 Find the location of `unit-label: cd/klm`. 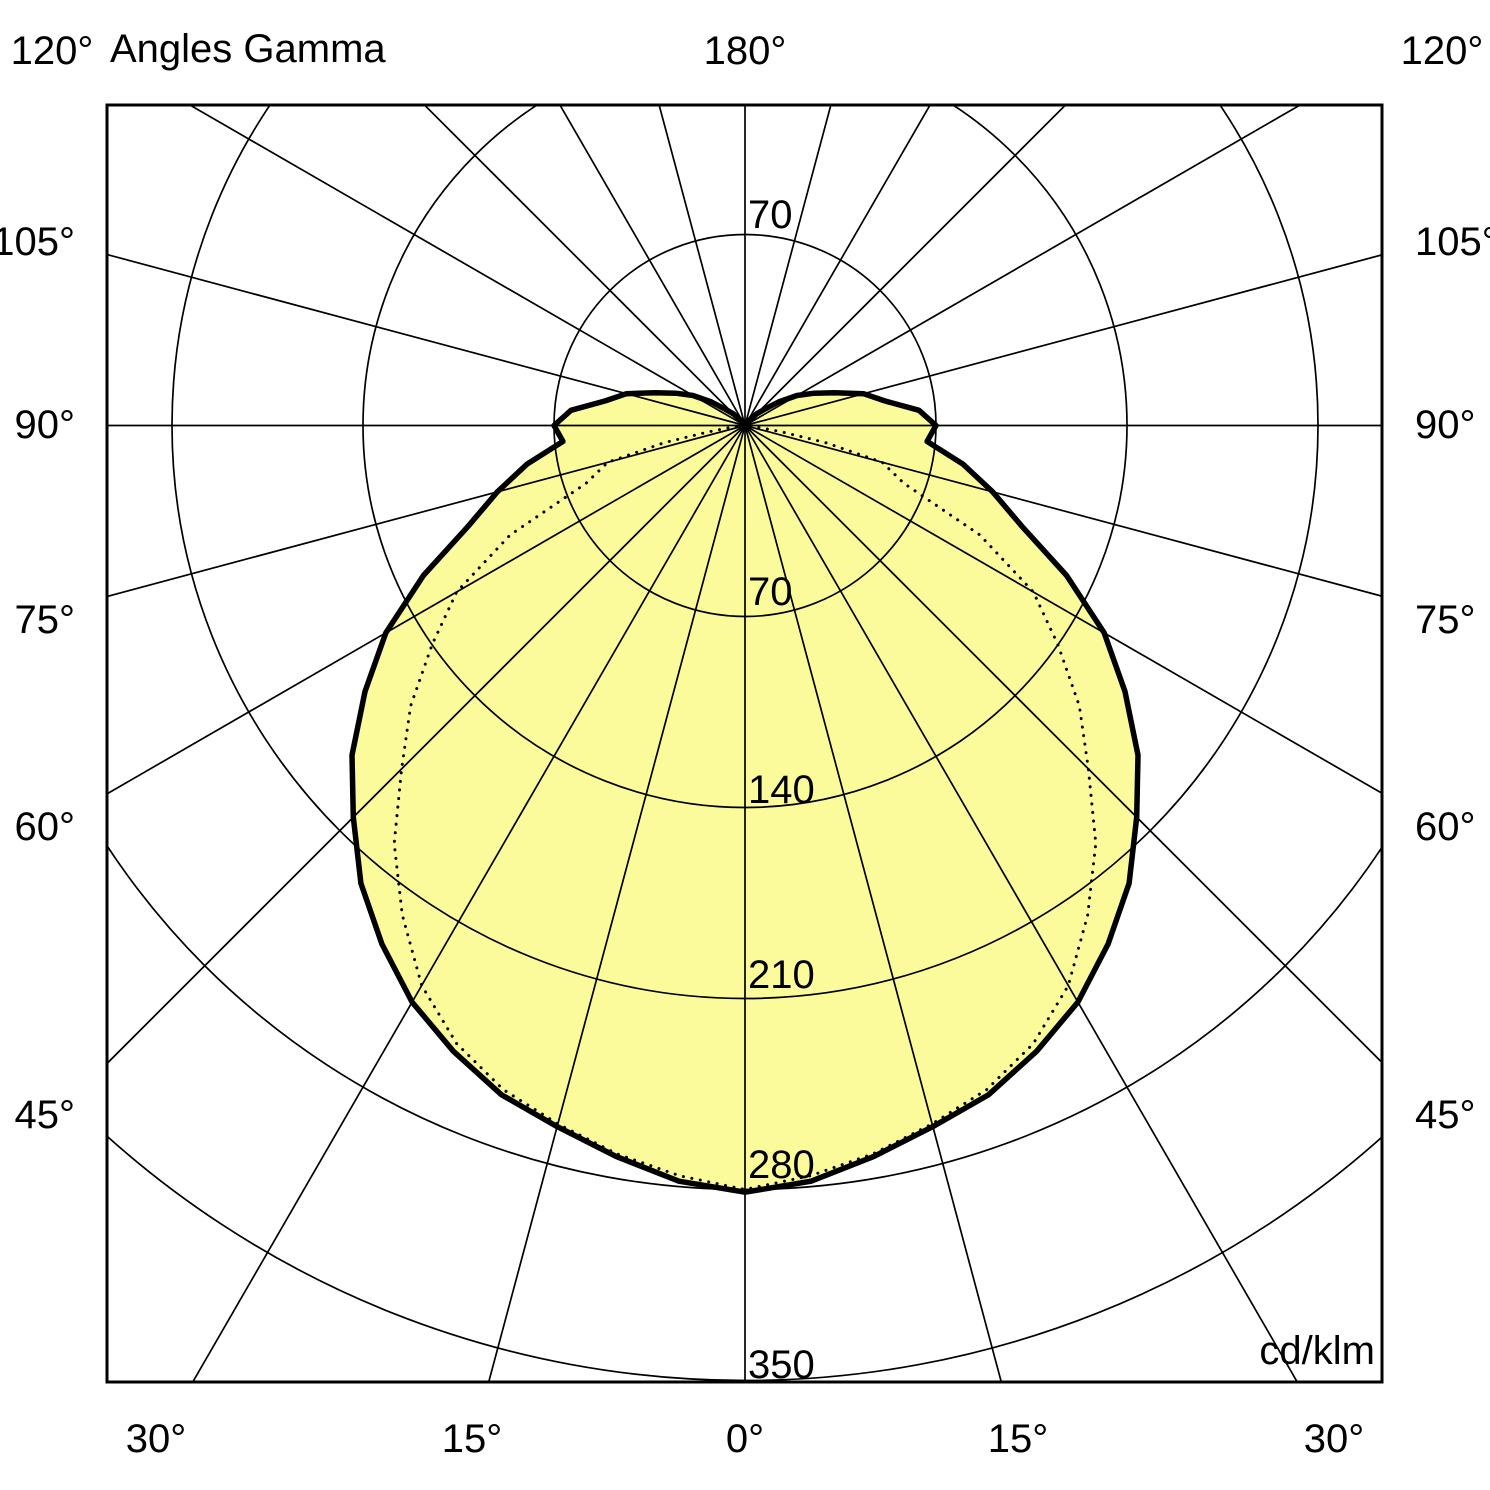

unit-label: cd/klm is located at coordinates (1317, 1351).